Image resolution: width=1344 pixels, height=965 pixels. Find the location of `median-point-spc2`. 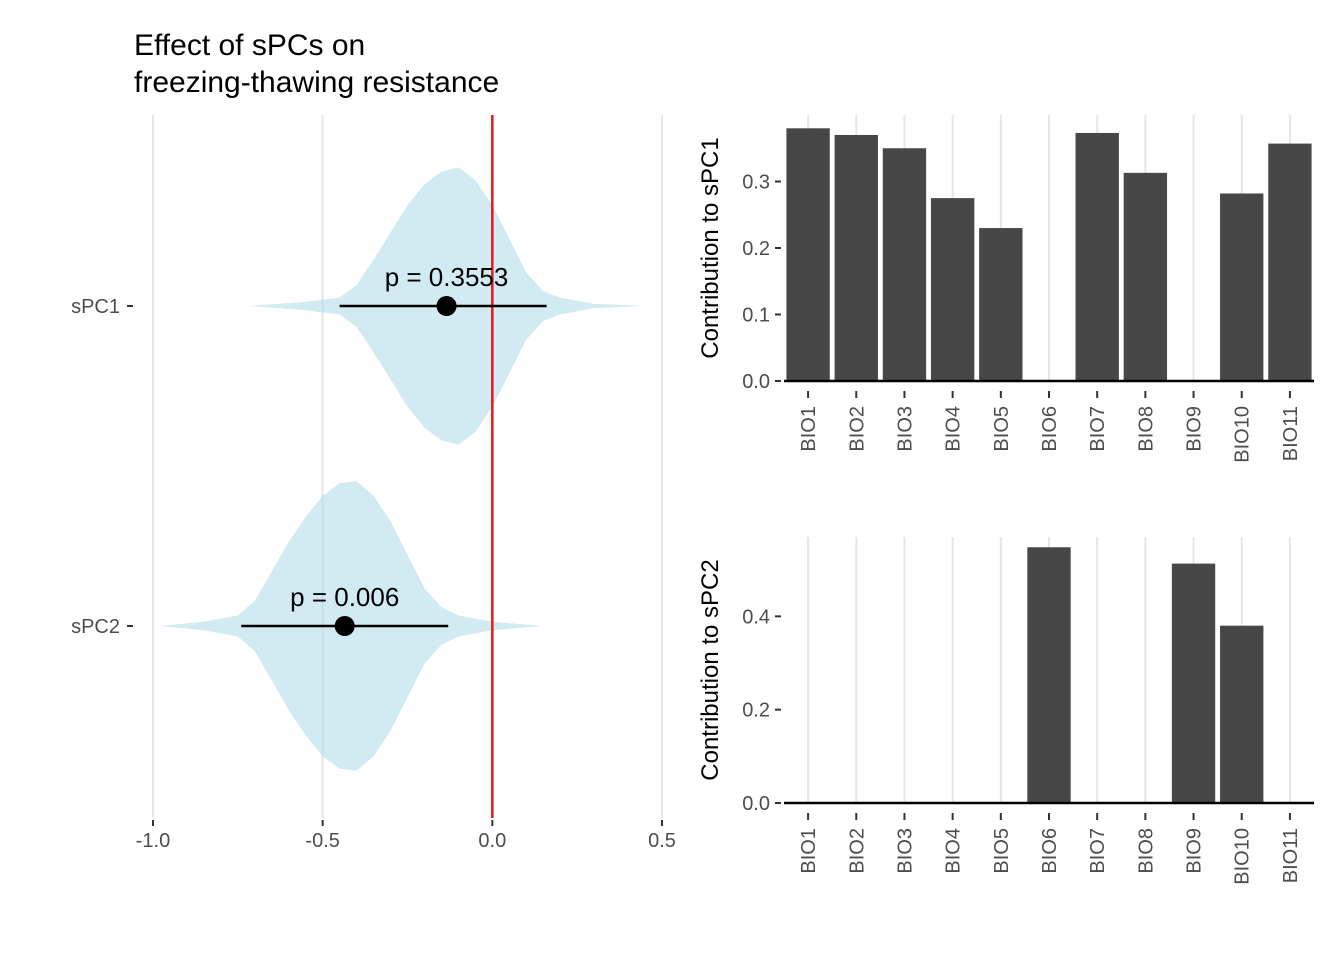

median-point-spc2 is located at coordinates (344, 626).